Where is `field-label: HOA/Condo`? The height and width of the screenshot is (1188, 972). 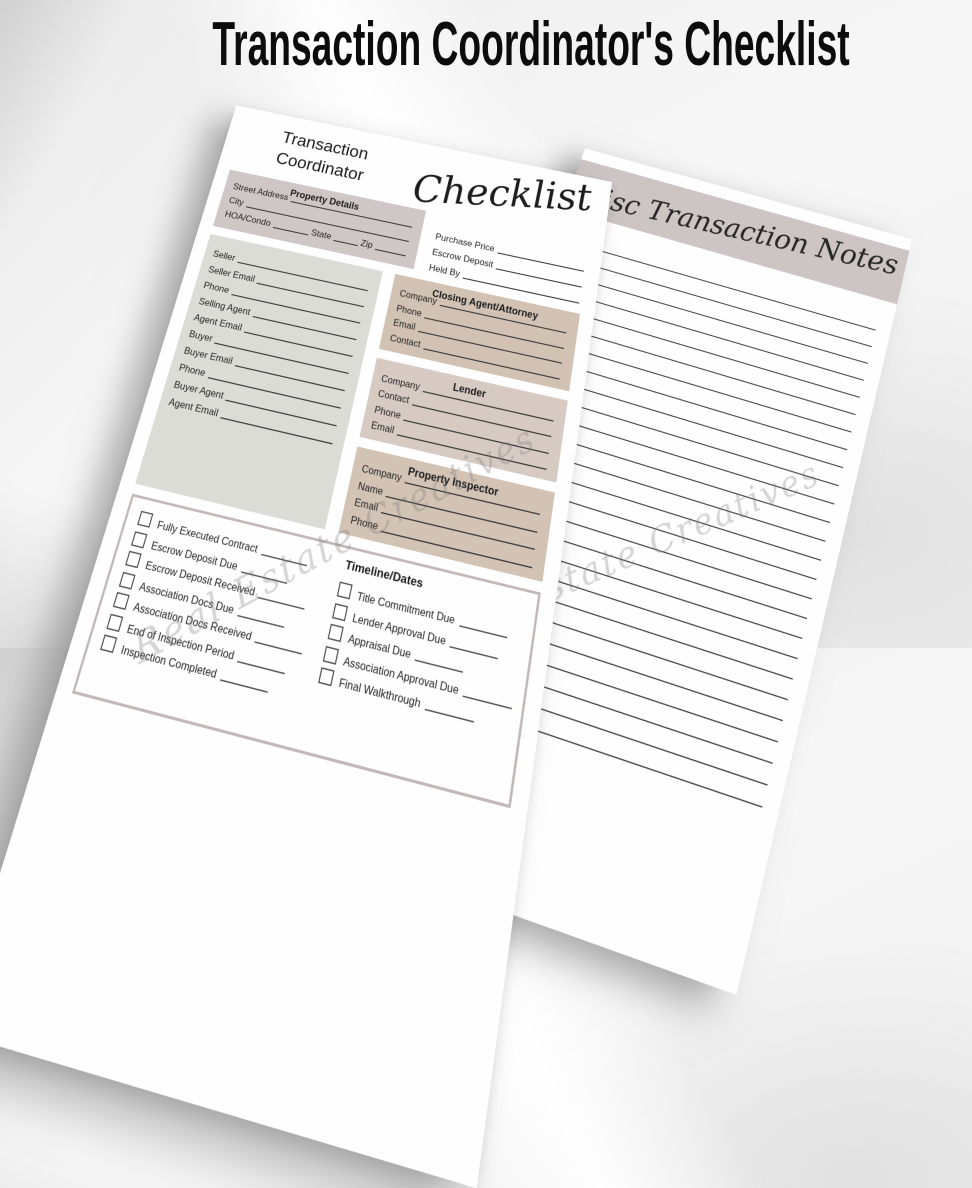
field-label: HOA/Condo is located at coordinates (248, 218).